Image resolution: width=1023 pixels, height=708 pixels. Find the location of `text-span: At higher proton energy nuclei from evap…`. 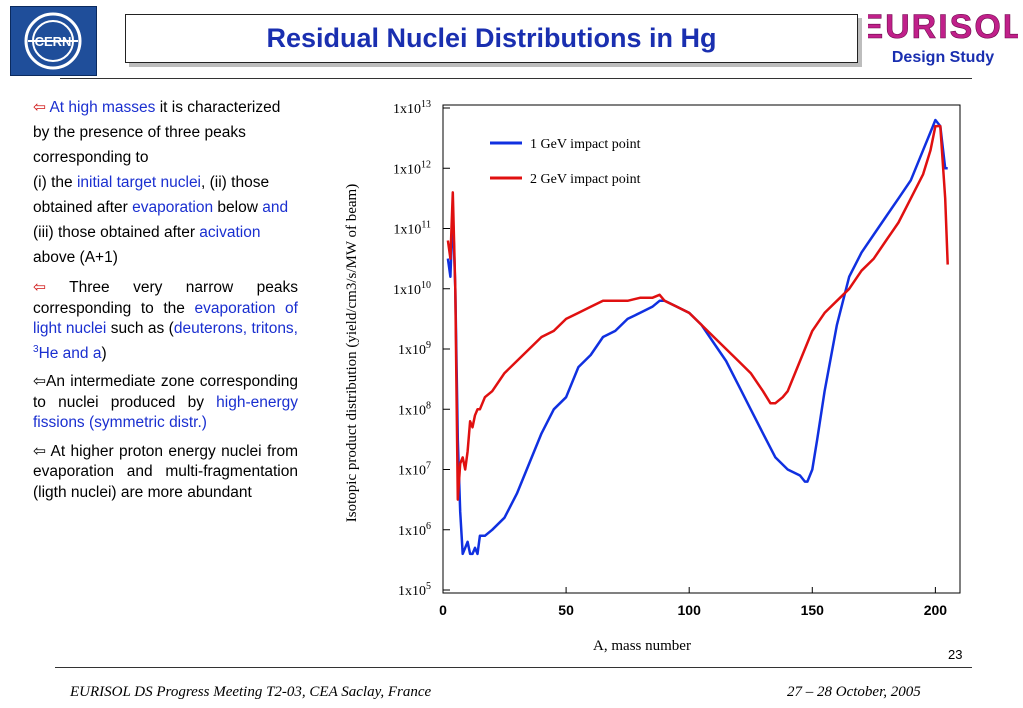

text-span: At higher proton energy nuclei from evap… is located at coordinates (165, 471).